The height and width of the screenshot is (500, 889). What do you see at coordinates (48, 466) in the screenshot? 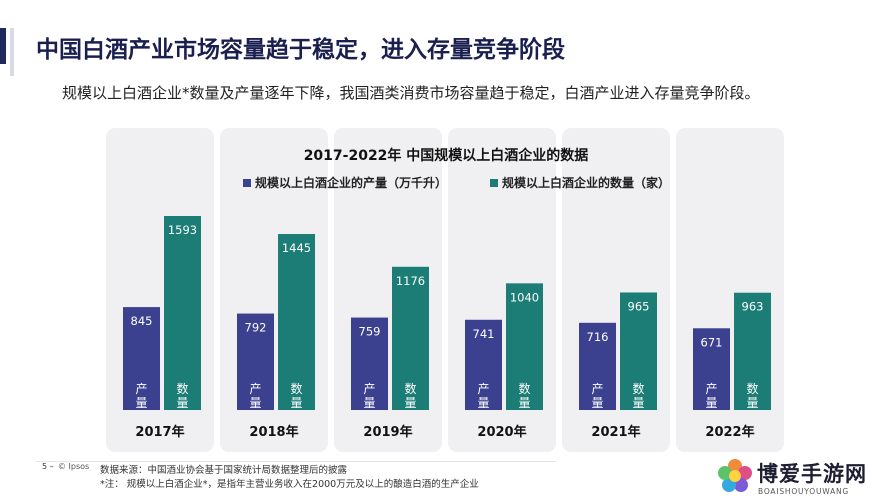
I see `page-number: 5 –` at bounding box center [48, 466].